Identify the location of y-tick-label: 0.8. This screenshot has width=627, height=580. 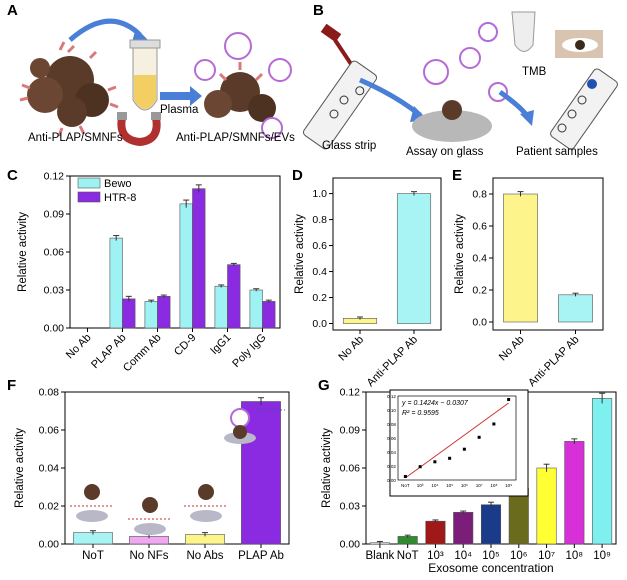
(319, 220).